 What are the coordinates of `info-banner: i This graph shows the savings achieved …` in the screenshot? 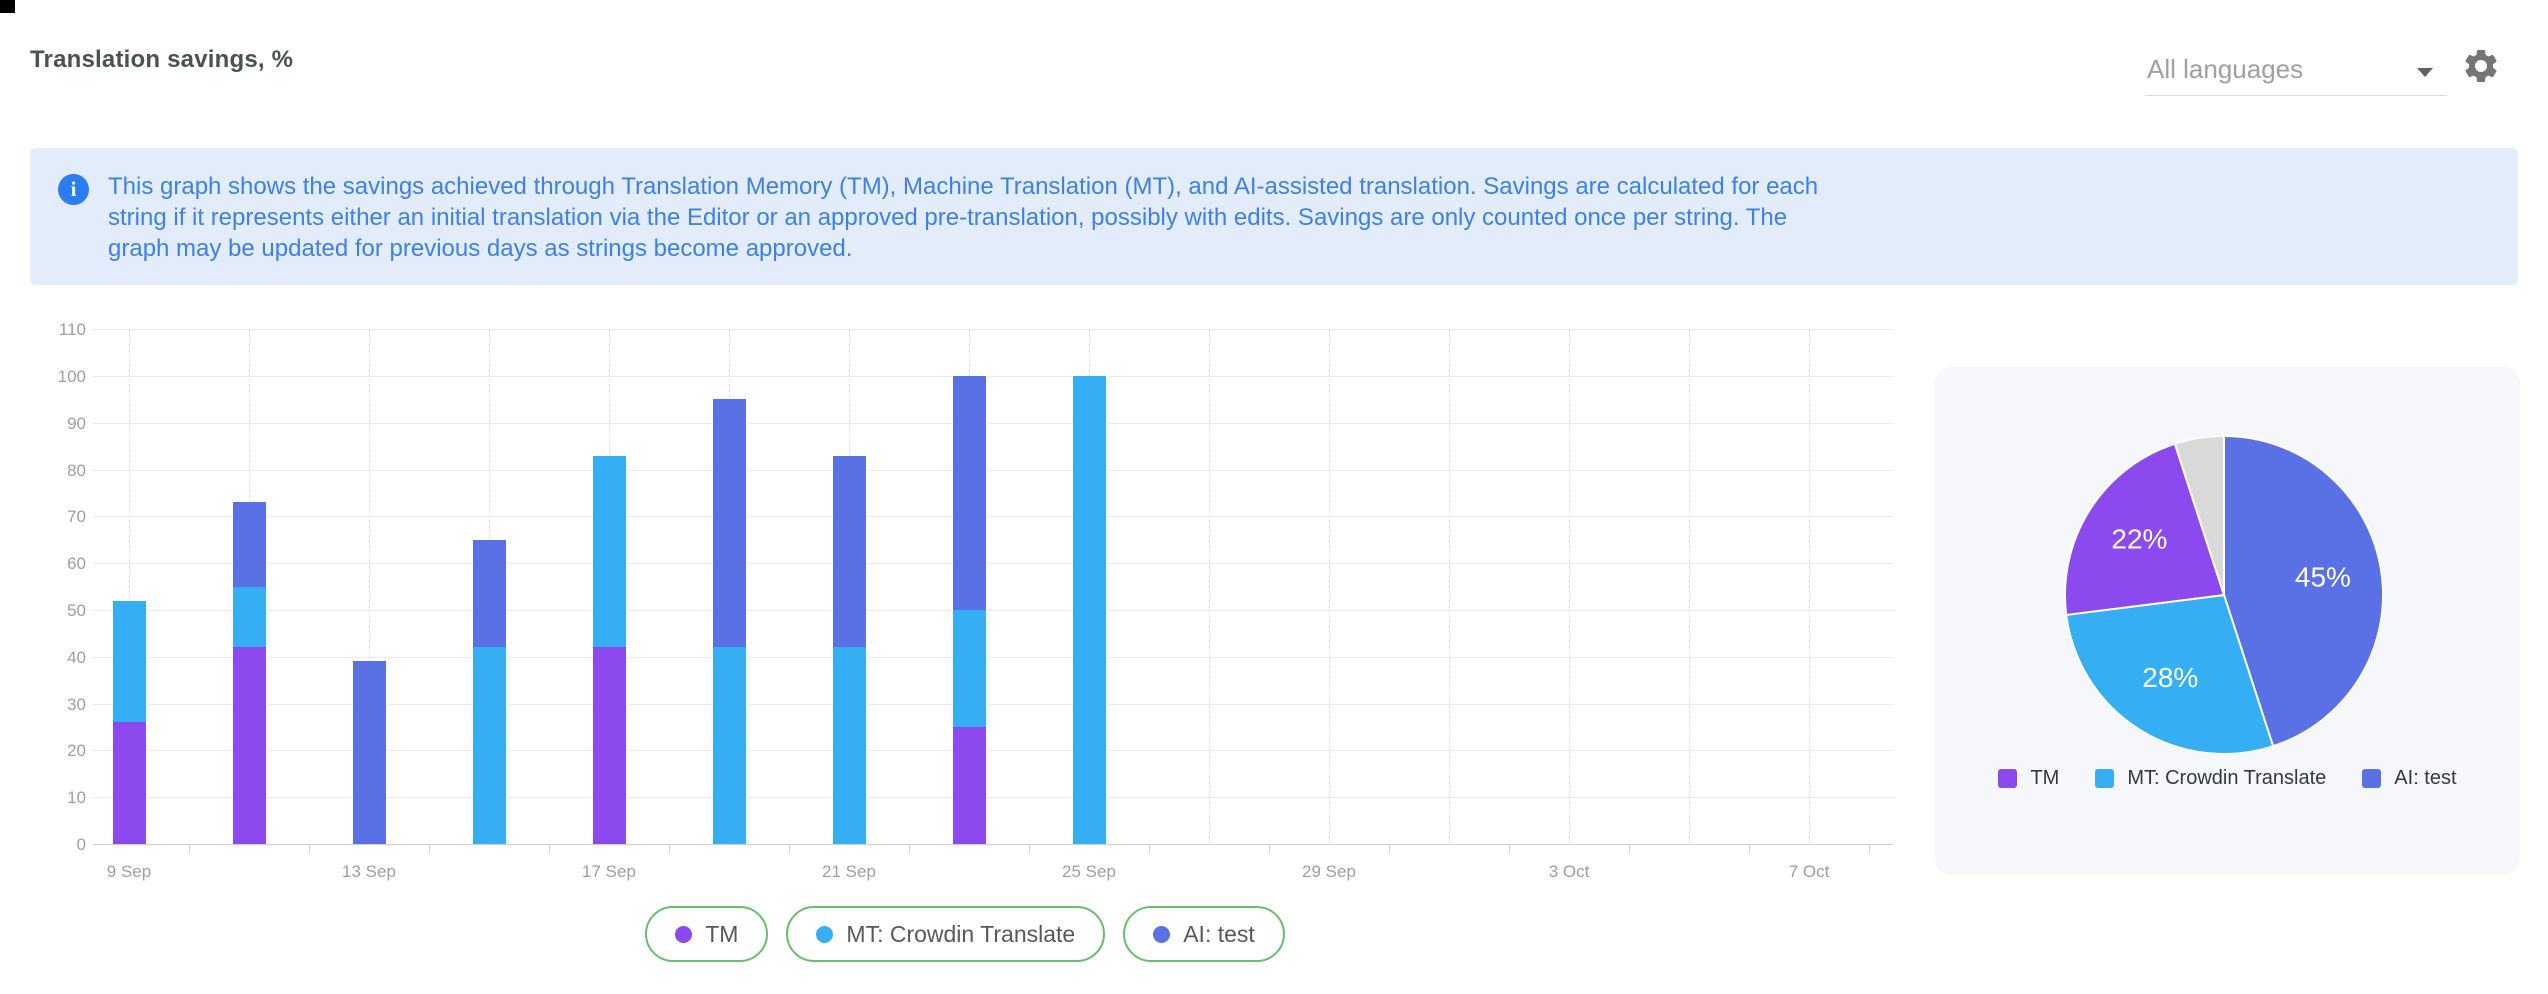 It's located at (1274, 216).